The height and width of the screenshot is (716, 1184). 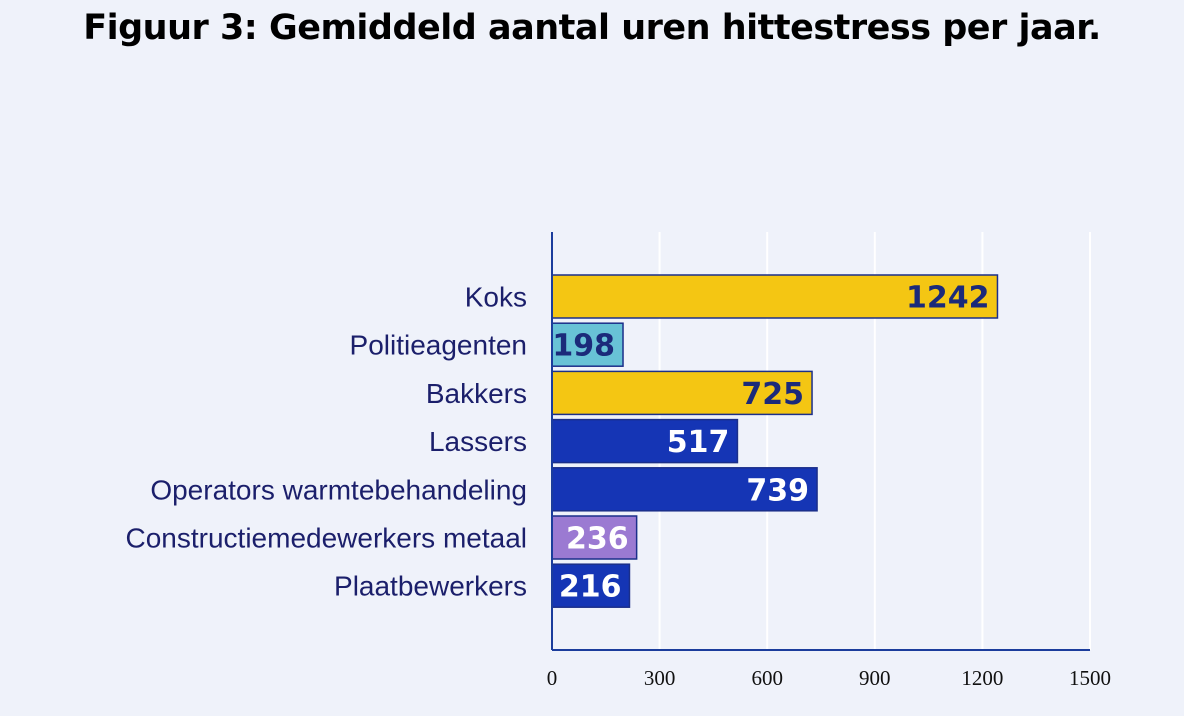 I want to click on category-label: Lassers, so click(x=478, y=441).